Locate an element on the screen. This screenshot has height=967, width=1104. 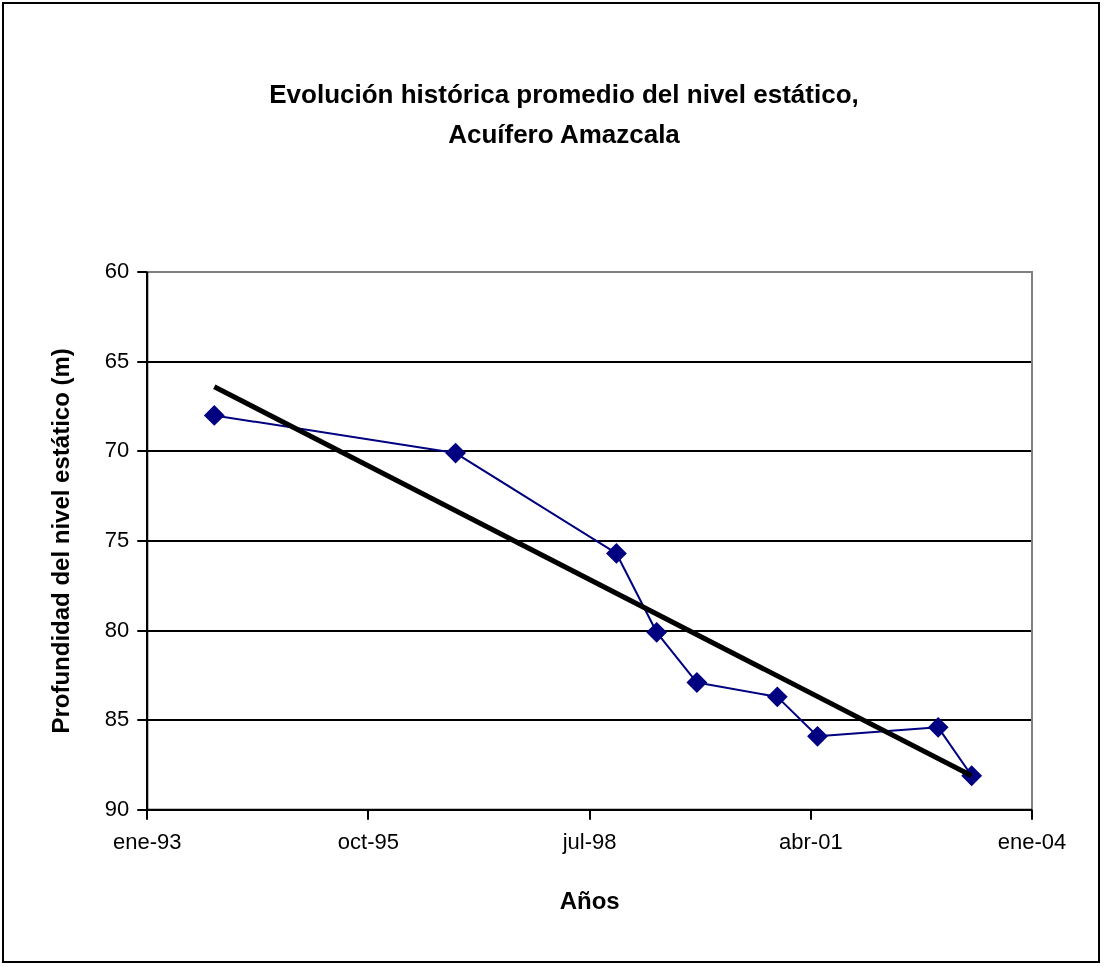
y-tick-label: 60 is located at coordinates (117, 271).